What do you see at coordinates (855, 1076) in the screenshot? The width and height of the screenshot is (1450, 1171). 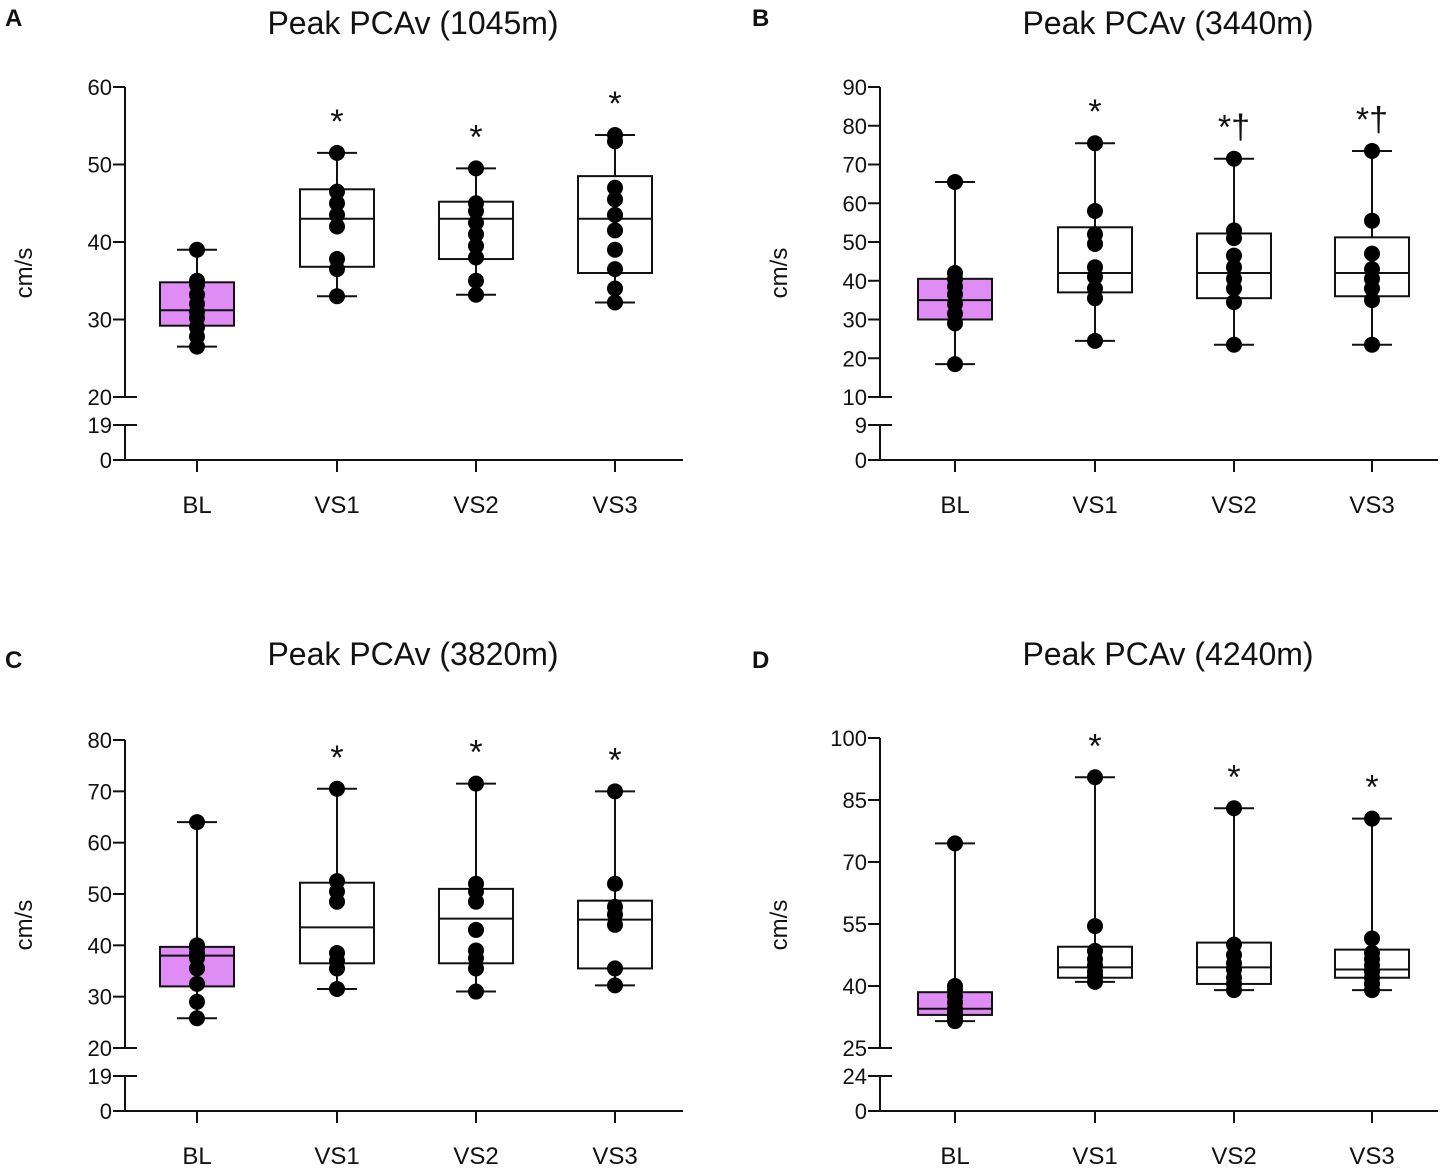 I see `y-tick-label: 24` at bounding box center [855, 1076].